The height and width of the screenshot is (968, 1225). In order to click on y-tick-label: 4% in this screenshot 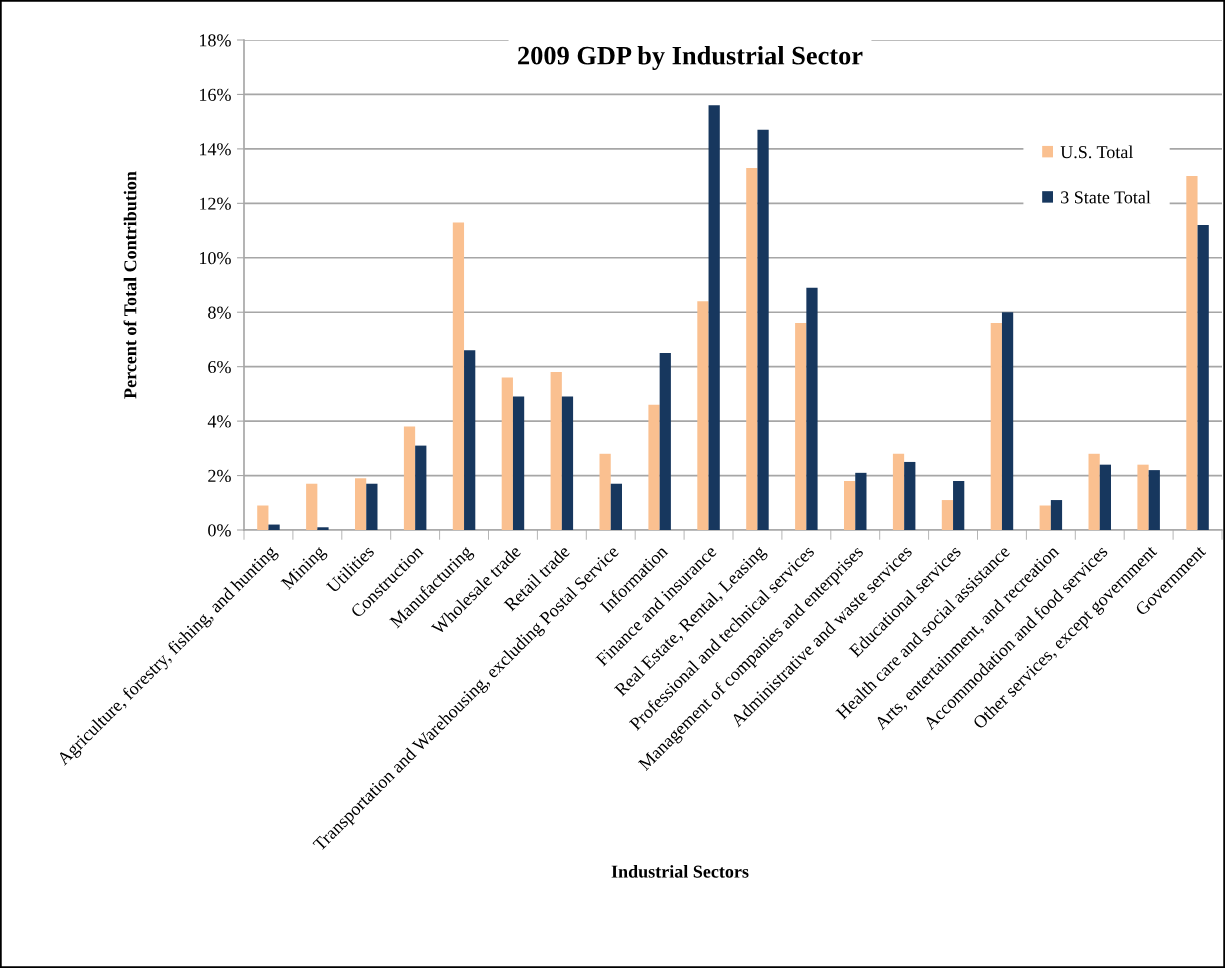, I will do `click(219, 421)`.